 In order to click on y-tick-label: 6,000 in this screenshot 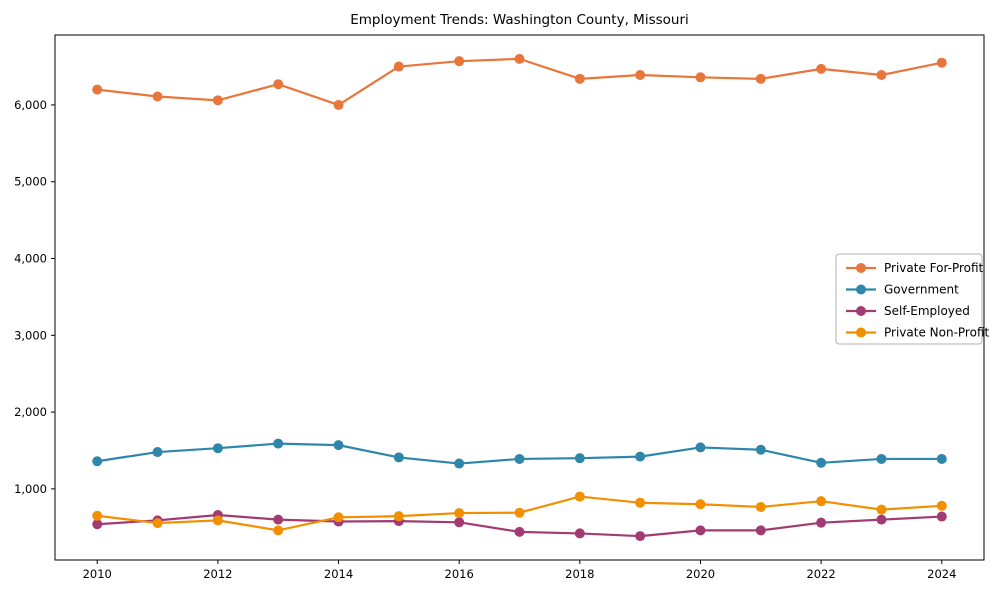, I will do `click(30, 105)`.